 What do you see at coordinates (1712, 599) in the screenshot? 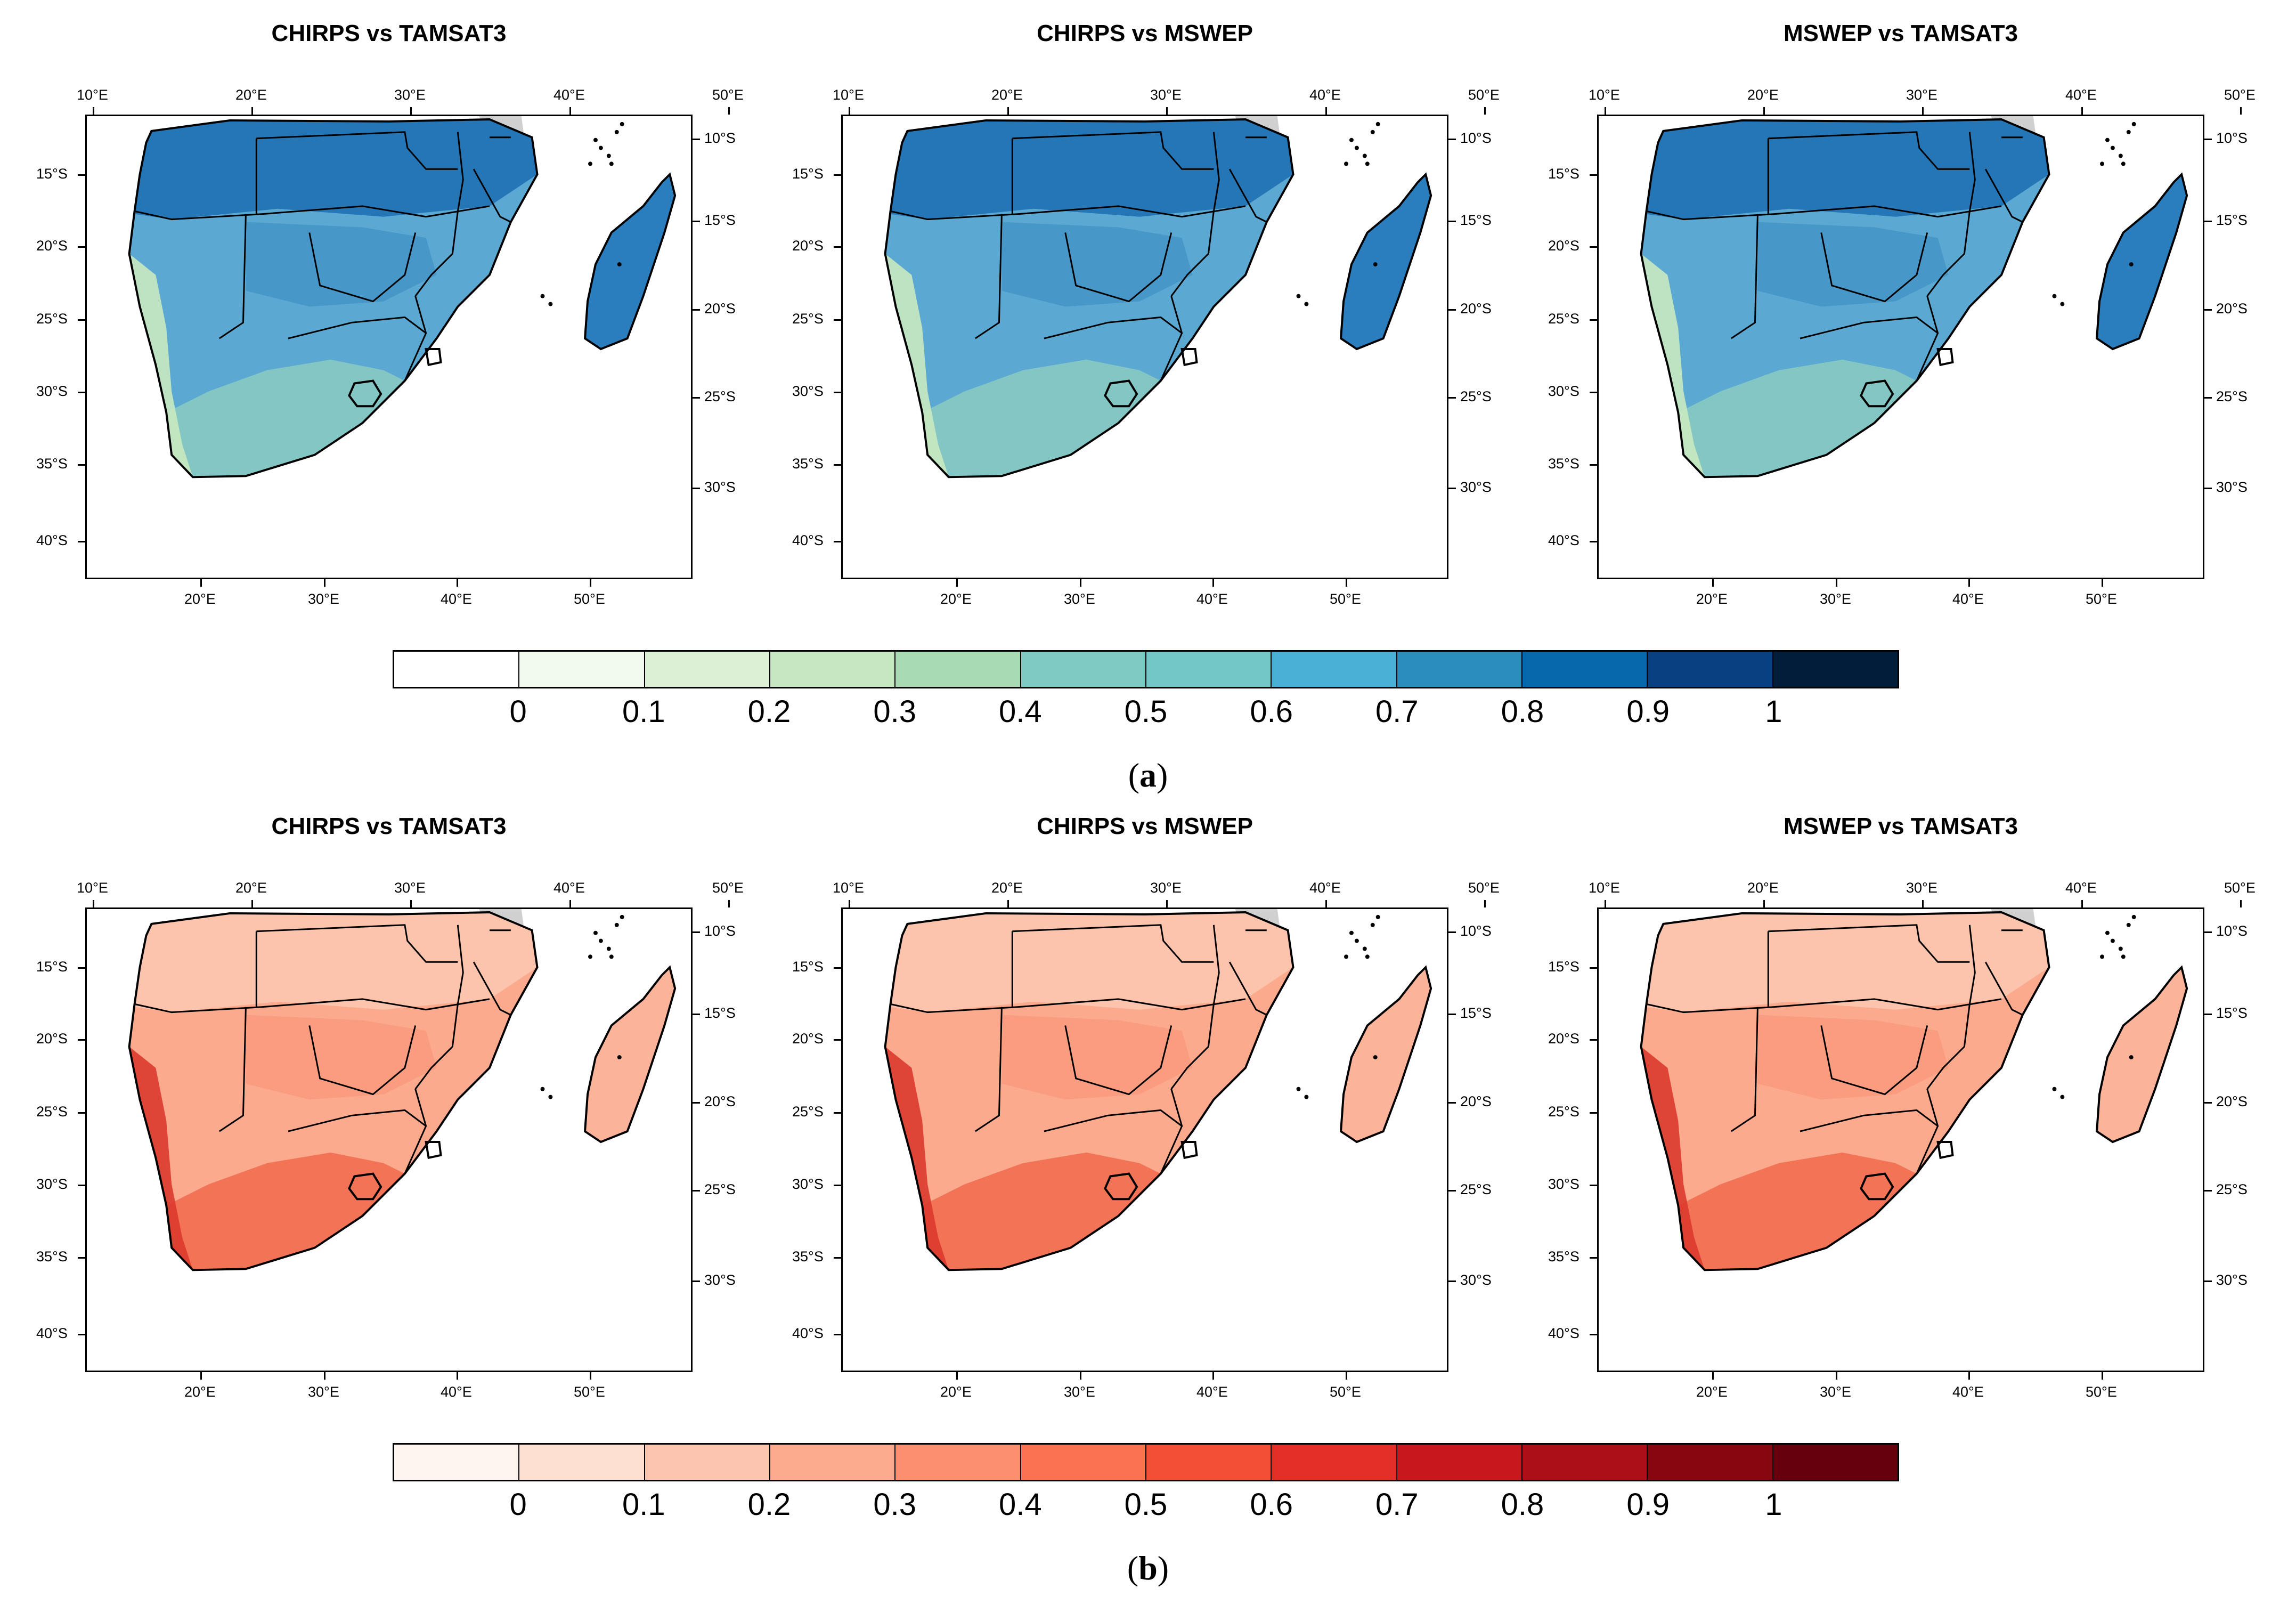
I see `bottom-longitude-label: 20°E` at bounding box center [1712, 599].